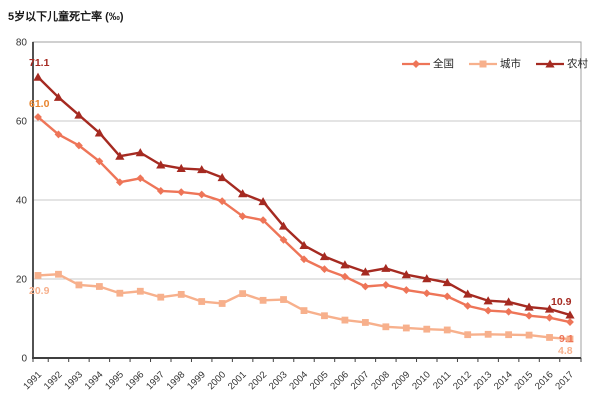  I want to click on x-tick-label: 2002, so click(257, 380).